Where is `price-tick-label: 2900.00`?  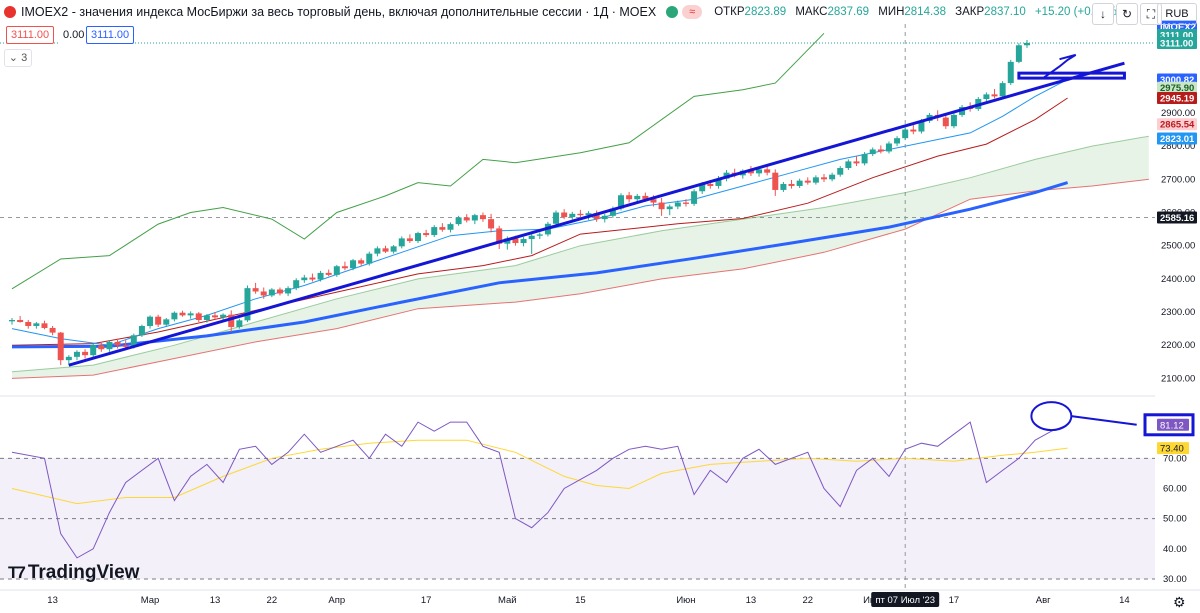 price-tick-label: 2900.00 is located at coordinates (1178, 113).